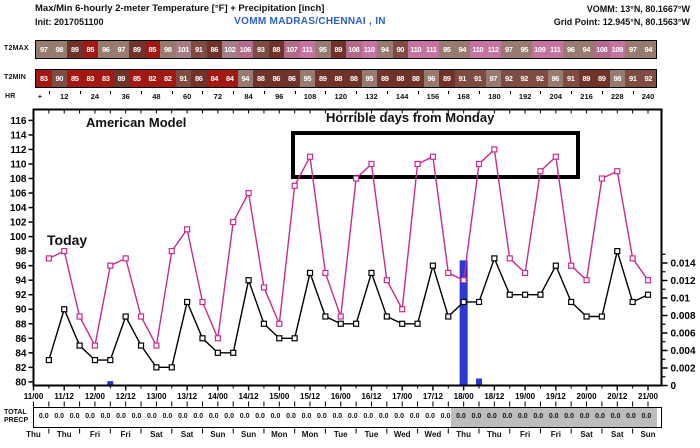 This screenshot has height=448, width=700. What do you see at coordinates (21, 324) in the screenshot?
I see `temp-axis-label: 88` at bounding box center [21, 324].